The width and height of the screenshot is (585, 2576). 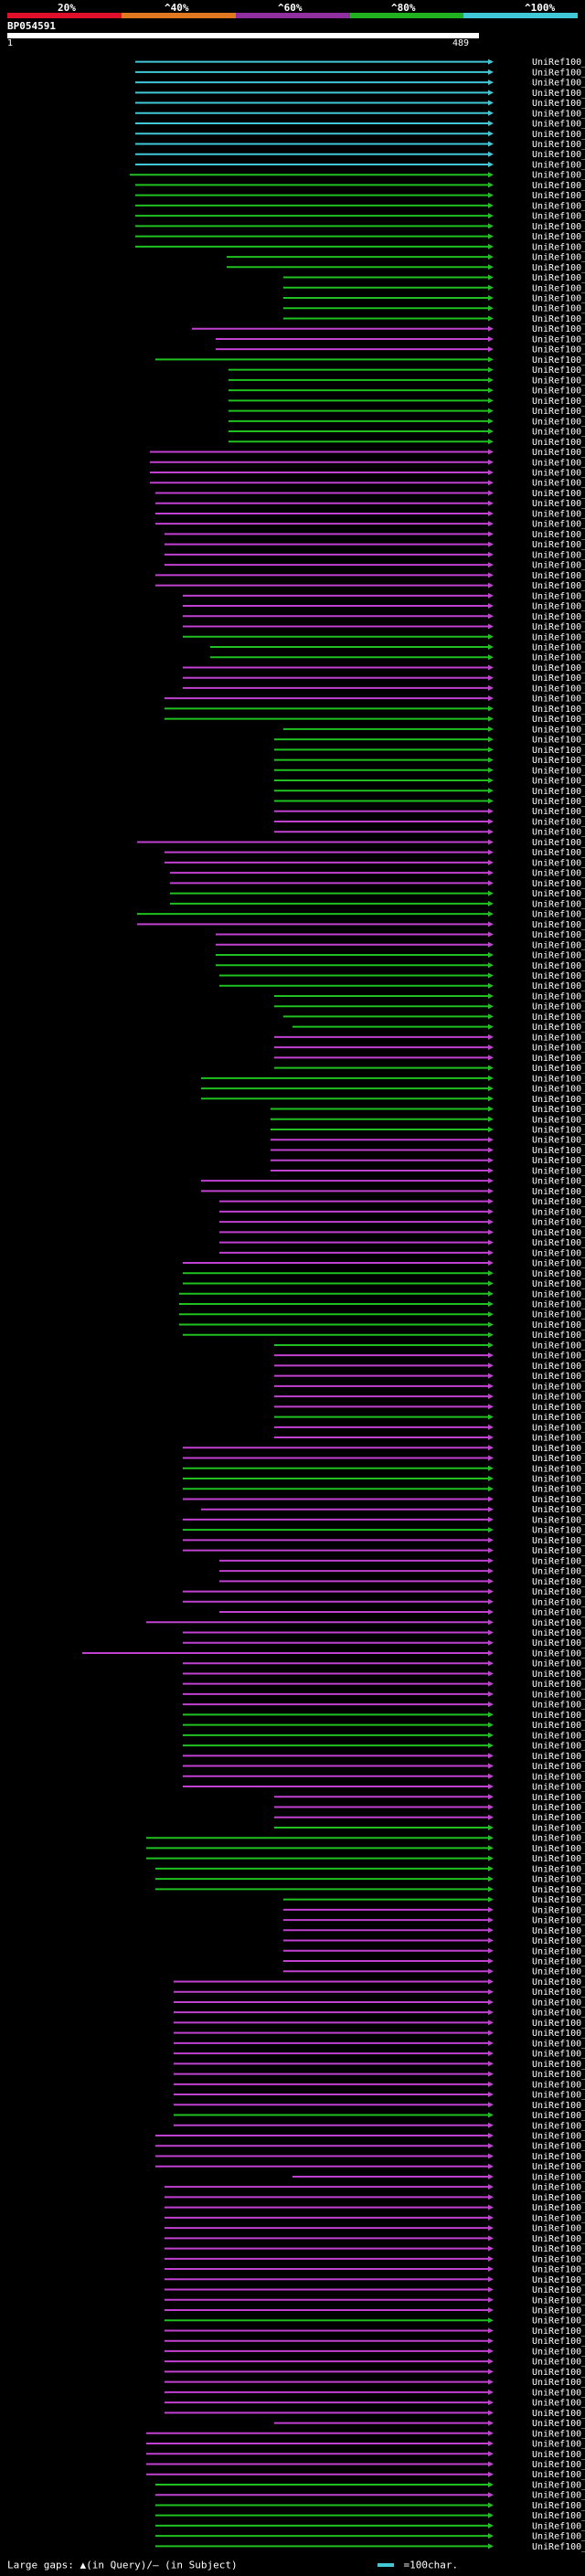 I want to click on hit-label: UniRef100_Q7XAR5, so click(x=559, y=1613).